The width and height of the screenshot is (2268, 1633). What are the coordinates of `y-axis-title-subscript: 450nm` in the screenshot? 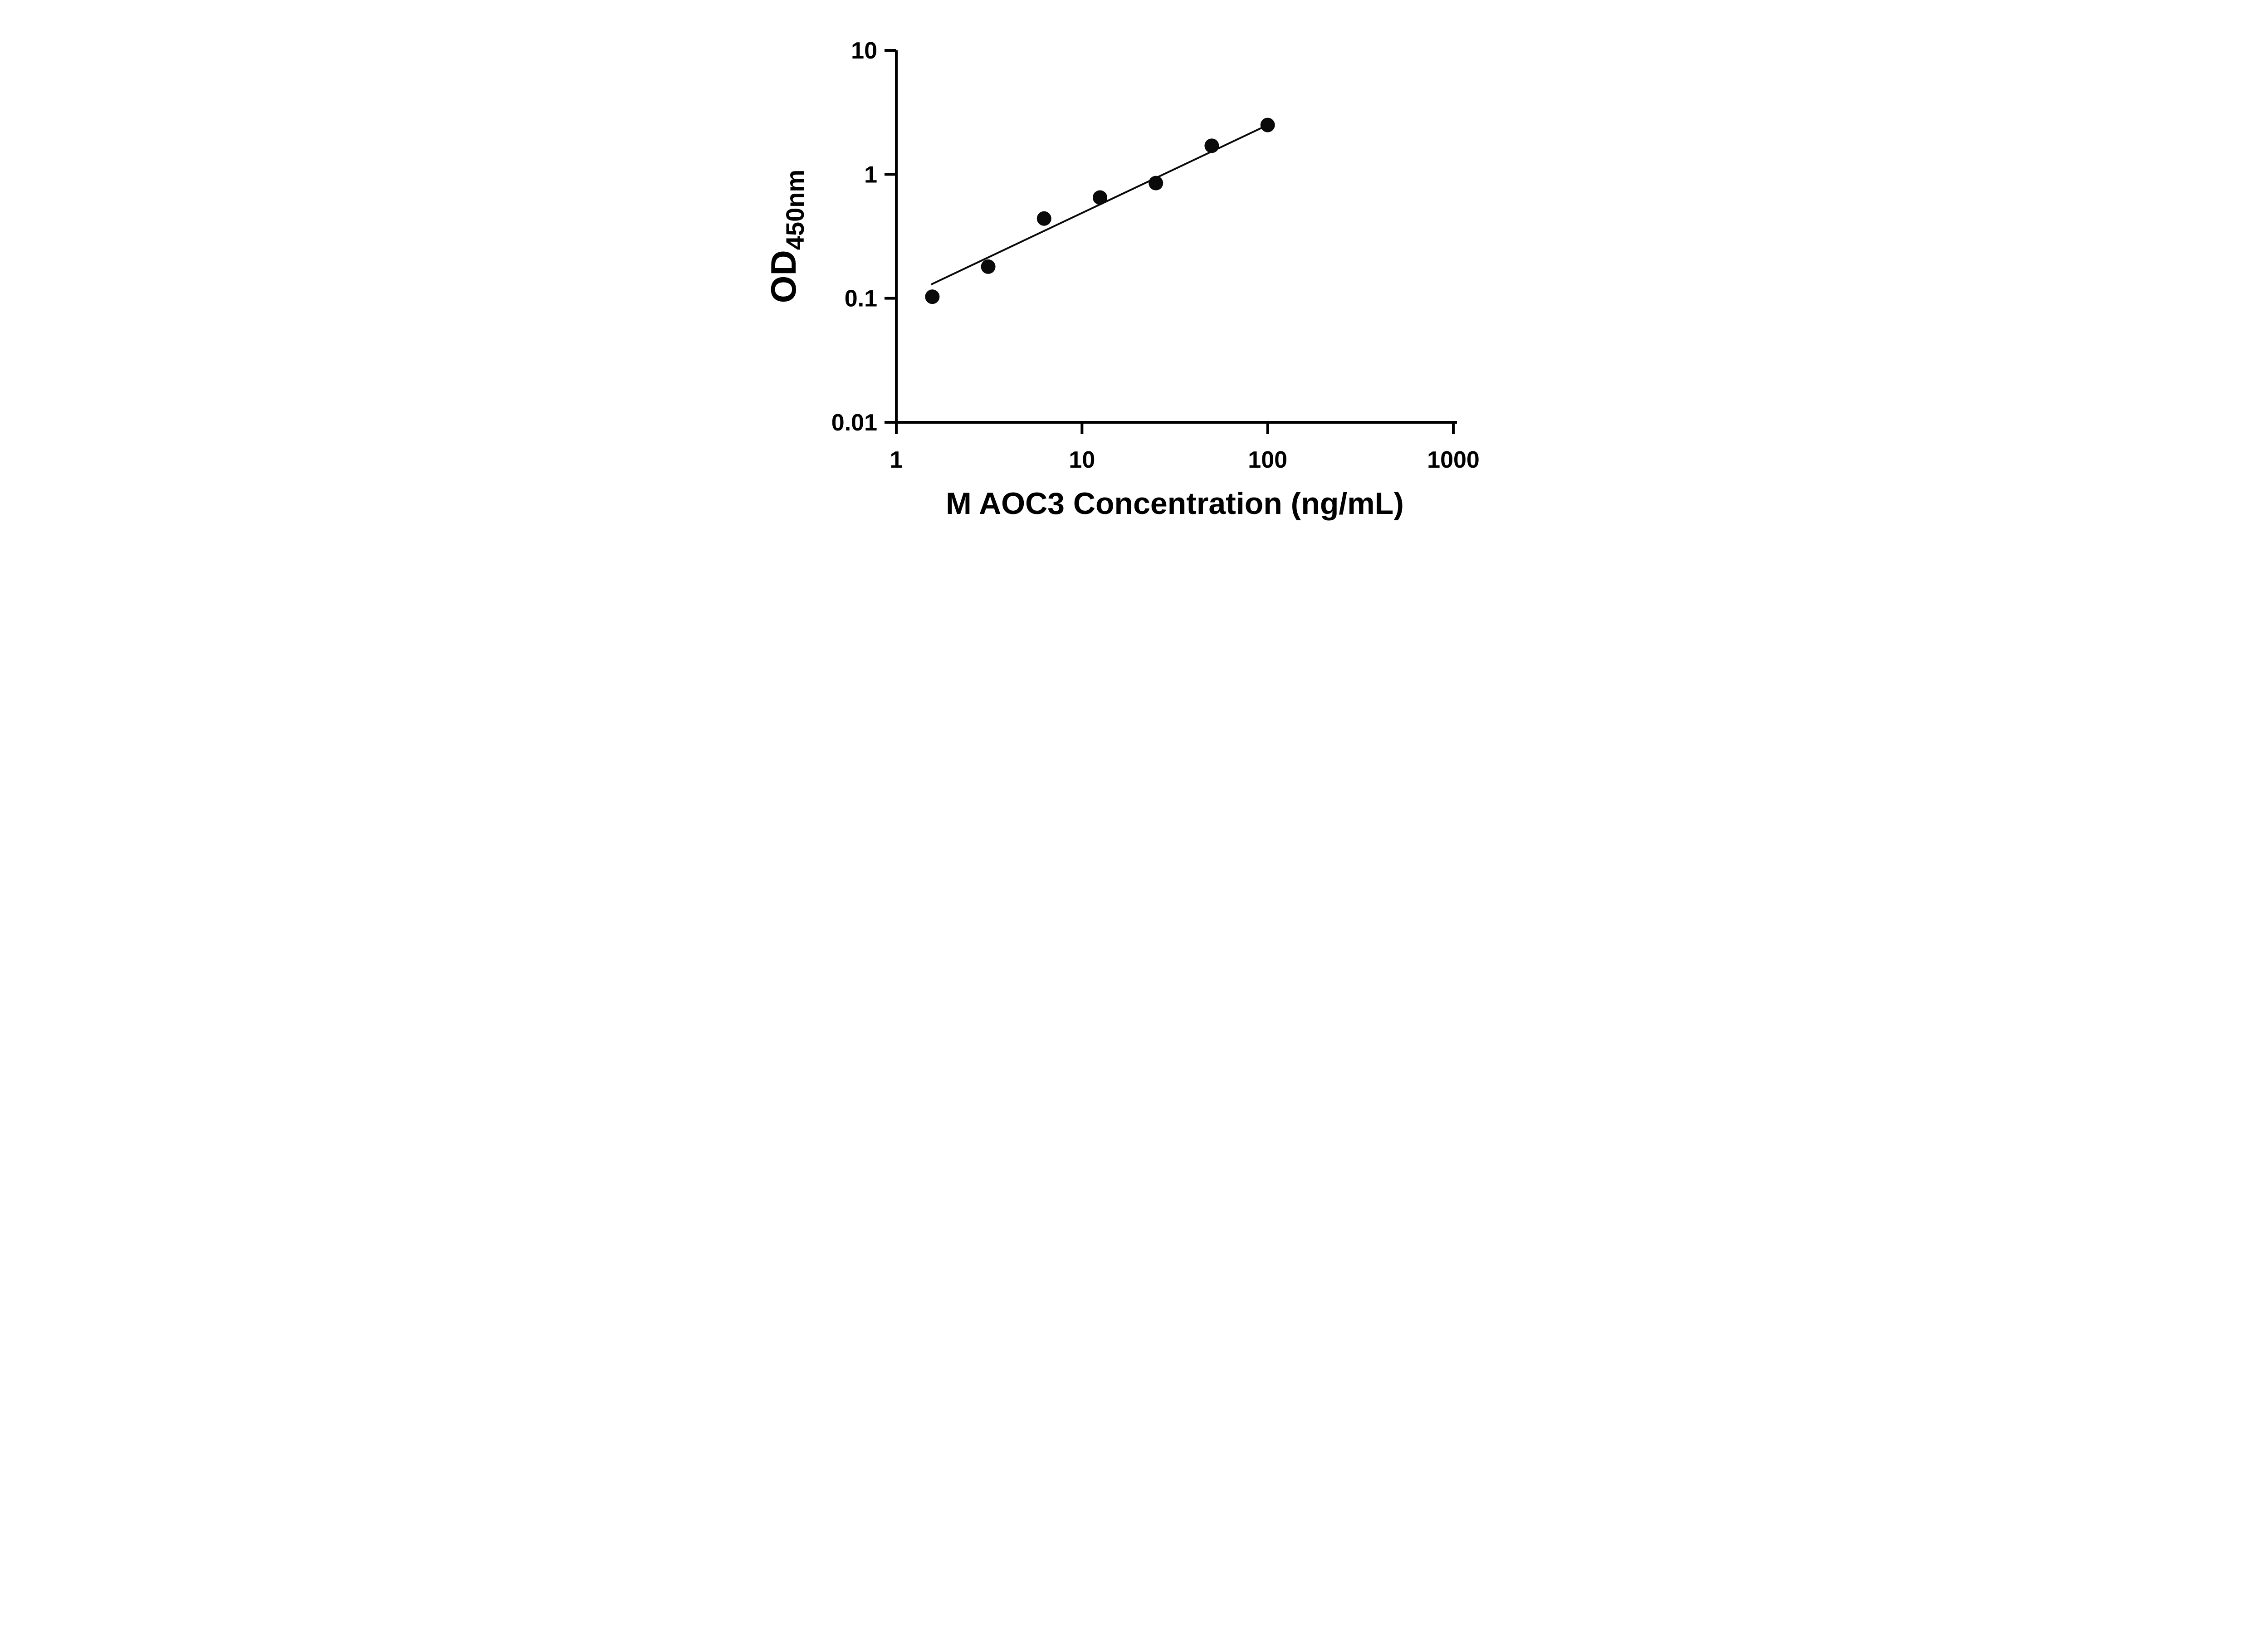 It's located at (795, 210).